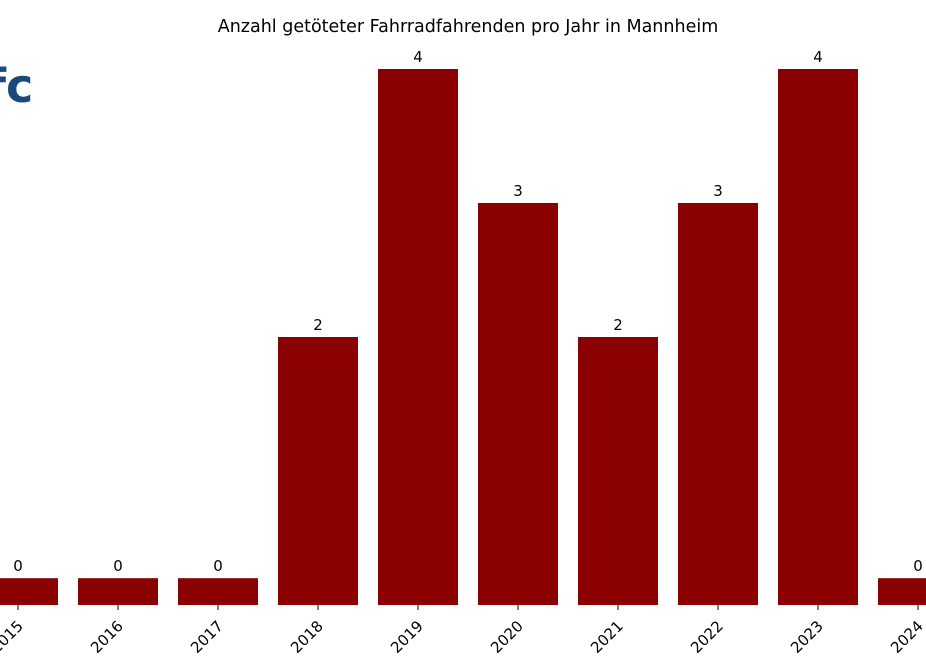  I want to click on value-label-2017: 0, so click(218, 566).